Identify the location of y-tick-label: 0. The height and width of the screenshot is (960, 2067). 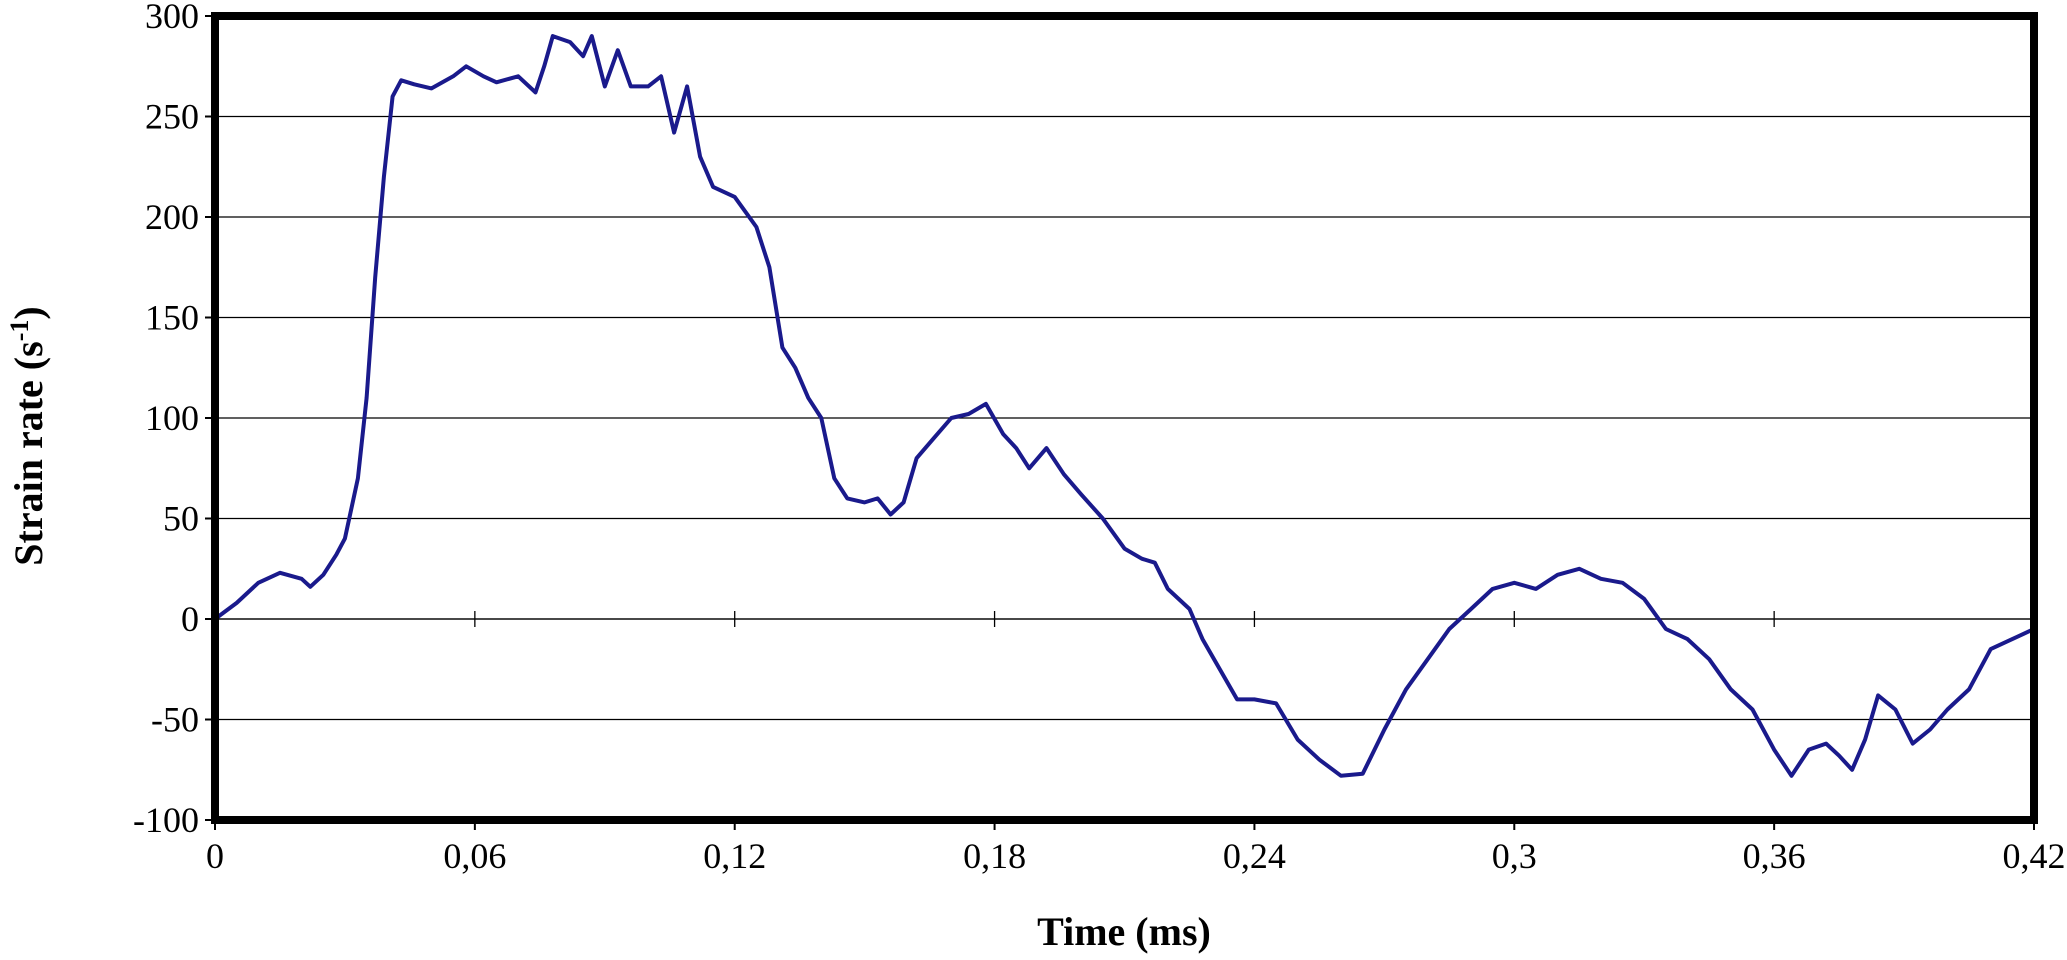
(190, 619).